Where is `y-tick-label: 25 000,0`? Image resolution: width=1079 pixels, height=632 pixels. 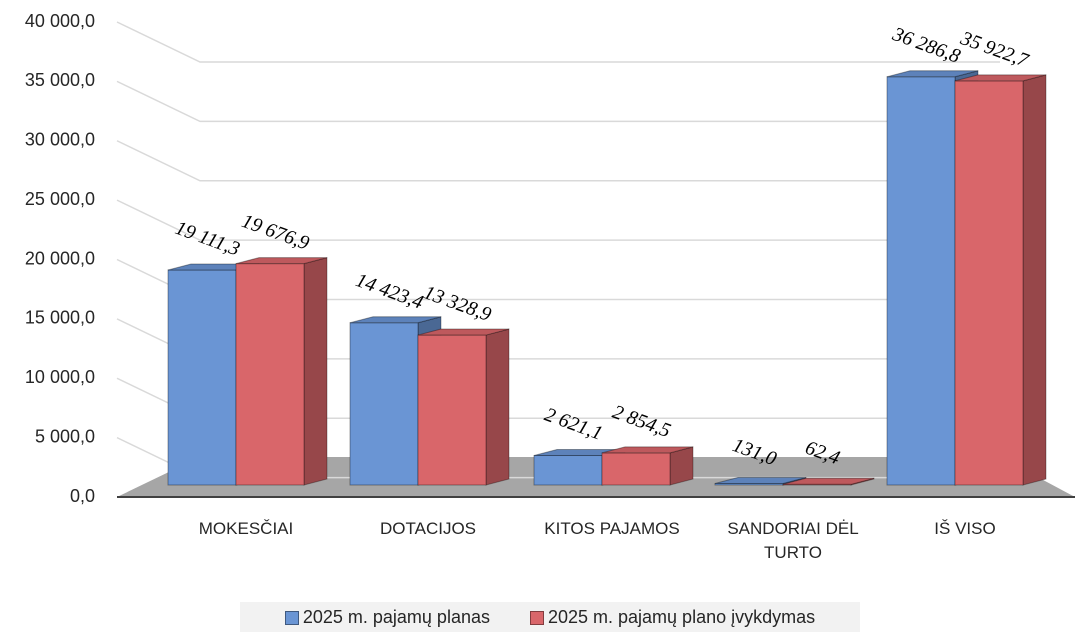 y-tick-label: 25 000,0 is located at coordinates (60, 199).